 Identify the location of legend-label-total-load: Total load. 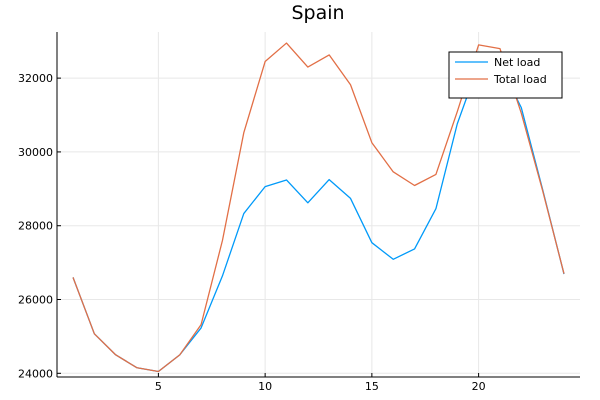
(520, 79).